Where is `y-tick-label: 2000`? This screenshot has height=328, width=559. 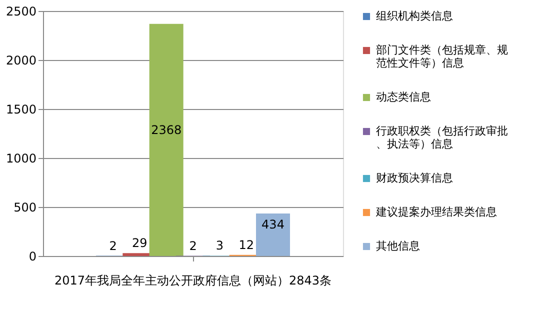
y-tick-label: 2000 is located at coordinates (21, 61).